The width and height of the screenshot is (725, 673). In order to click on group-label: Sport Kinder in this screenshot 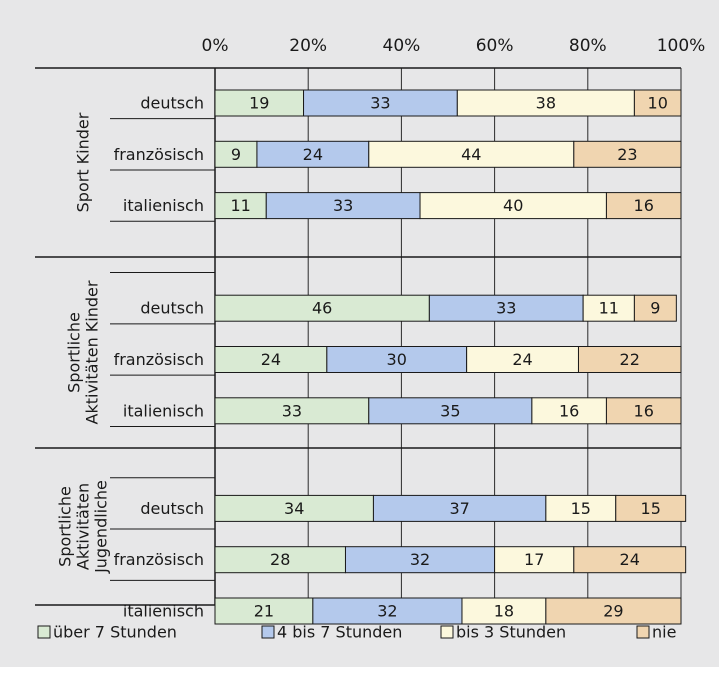, I will do `click(83, 162)`.